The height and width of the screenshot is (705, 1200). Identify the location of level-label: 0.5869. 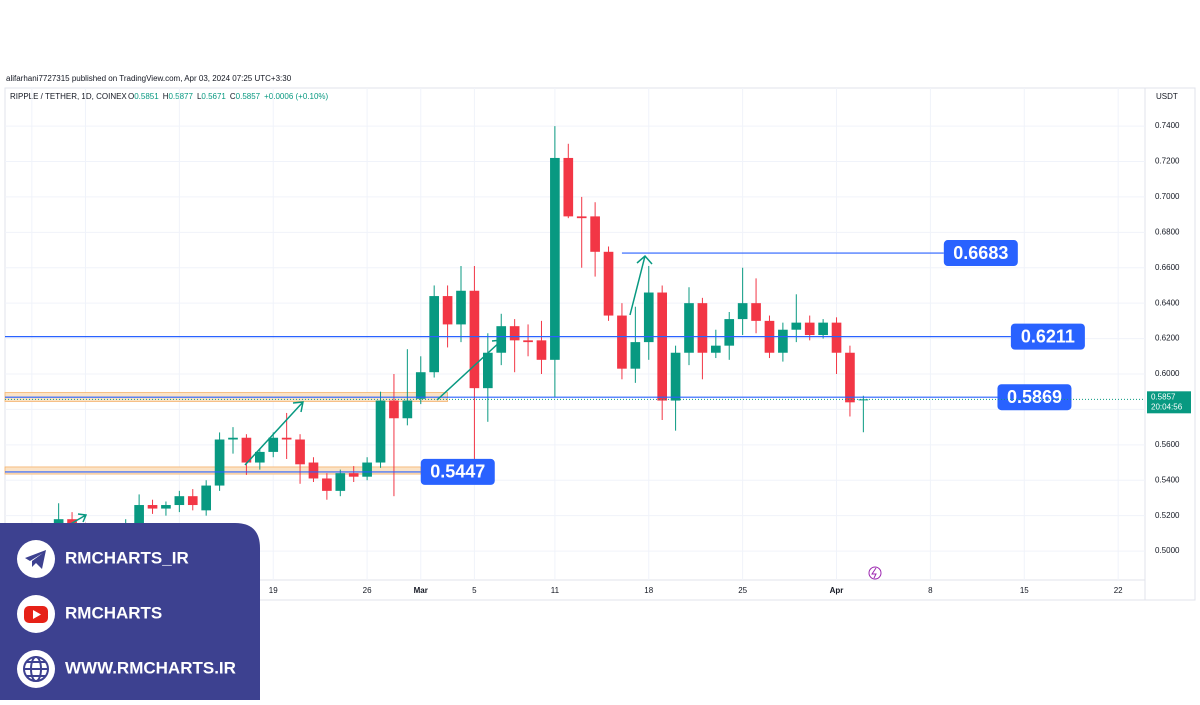
(1034, 397).